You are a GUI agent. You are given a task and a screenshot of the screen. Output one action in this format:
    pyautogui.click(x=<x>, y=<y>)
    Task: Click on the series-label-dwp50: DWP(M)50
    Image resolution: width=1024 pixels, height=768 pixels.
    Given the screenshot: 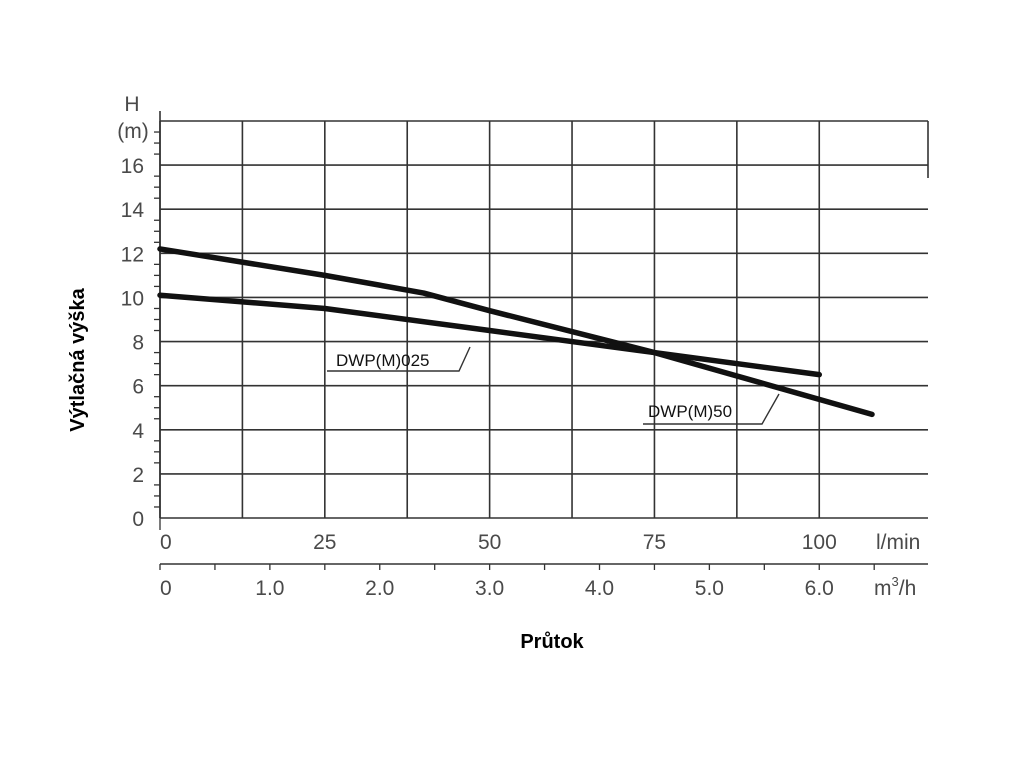 What is the action you would take?
    pyautogui.click(x=711, y=409)
    